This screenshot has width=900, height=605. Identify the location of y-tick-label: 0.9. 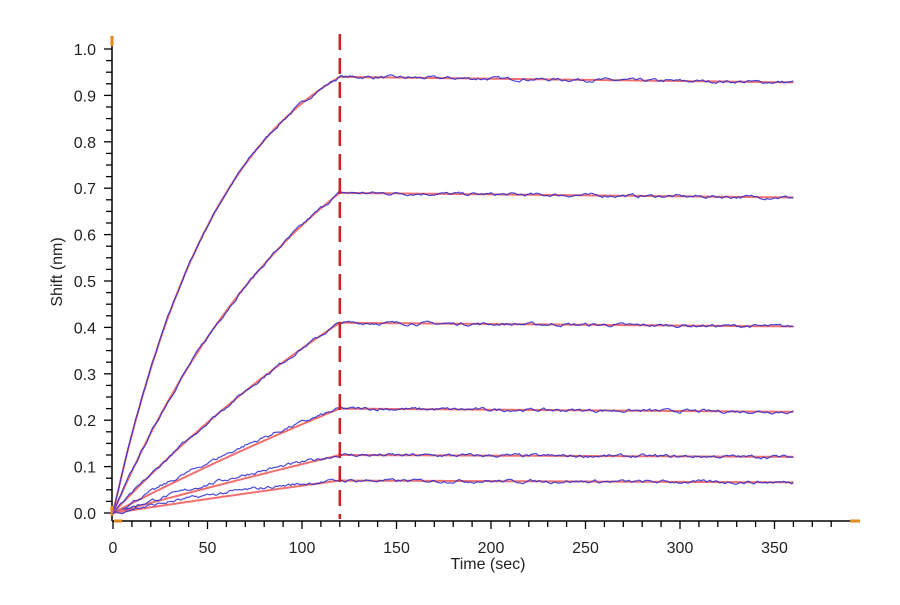
(85, 96).